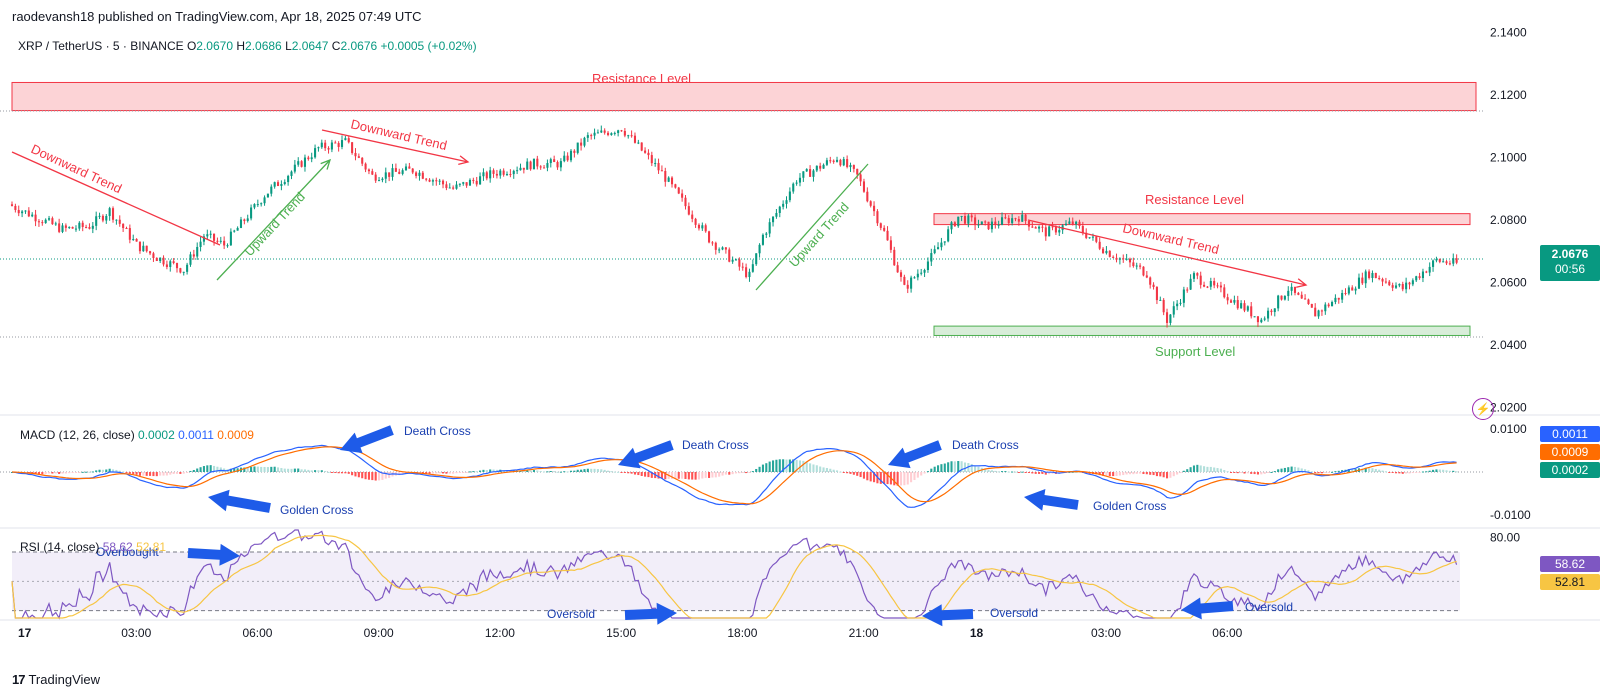  Describe the element at coordinates (1129, 506) in the screenshot. I see `golden-cross-label: Golden Cross` at that location.